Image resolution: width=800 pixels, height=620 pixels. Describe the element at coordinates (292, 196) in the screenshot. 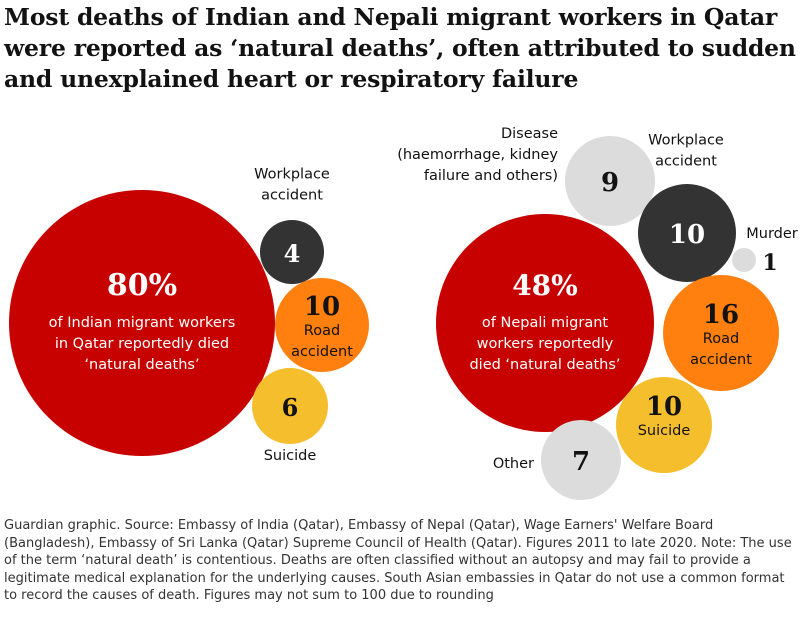

I see `india-workplace-accident-label: accident` at that location.